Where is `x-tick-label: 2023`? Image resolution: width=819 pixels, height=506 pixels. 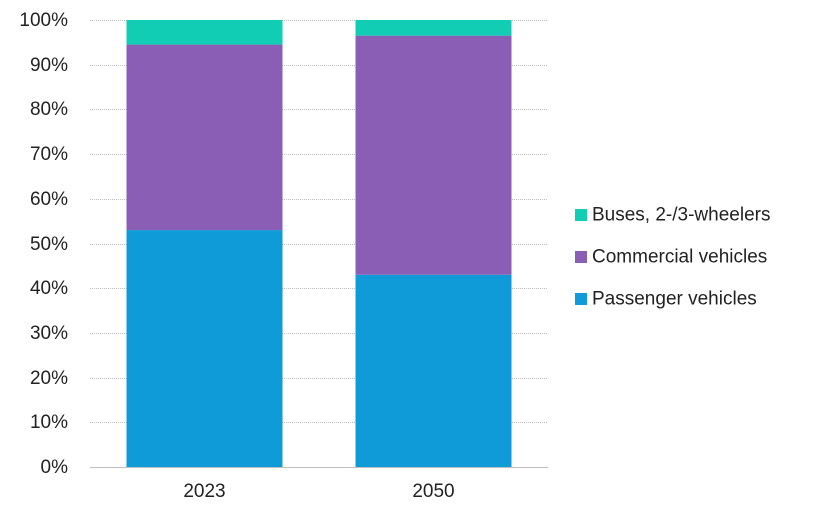 x-tick-label: 2023 is located at coordinates (204, 491).